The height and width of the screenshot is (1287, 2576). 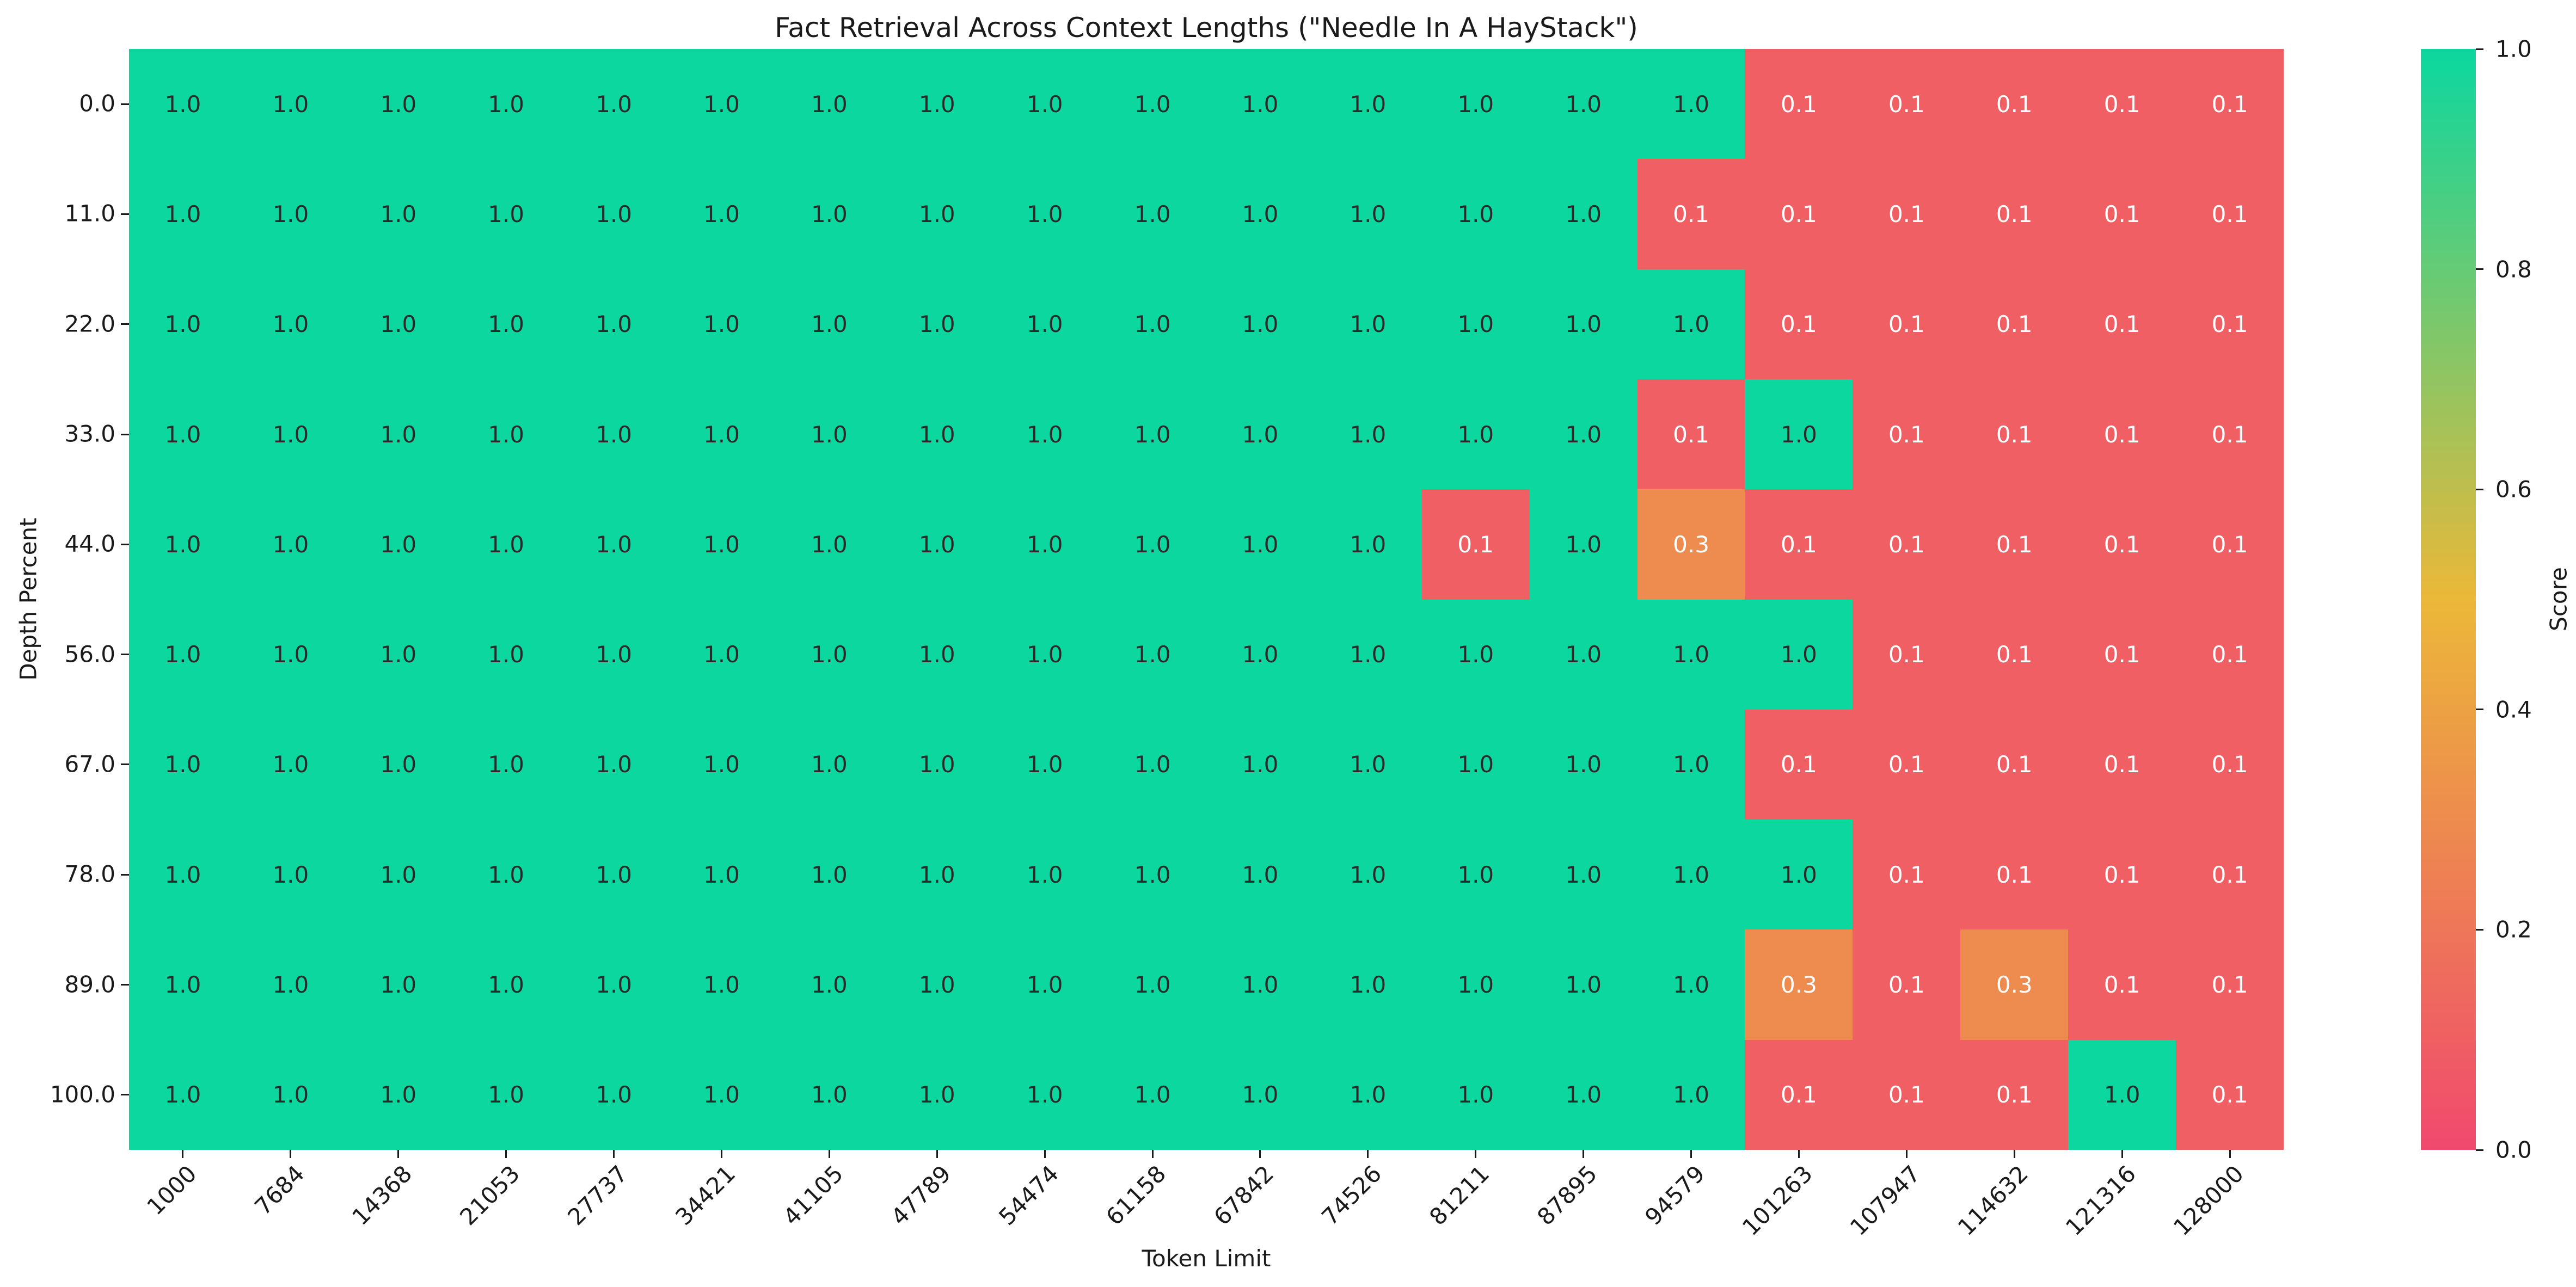 What do you see at coordinates (89, 213) in the screenshot?
I see `y-tick-label: 11.0` at bounding box center [89, 213].